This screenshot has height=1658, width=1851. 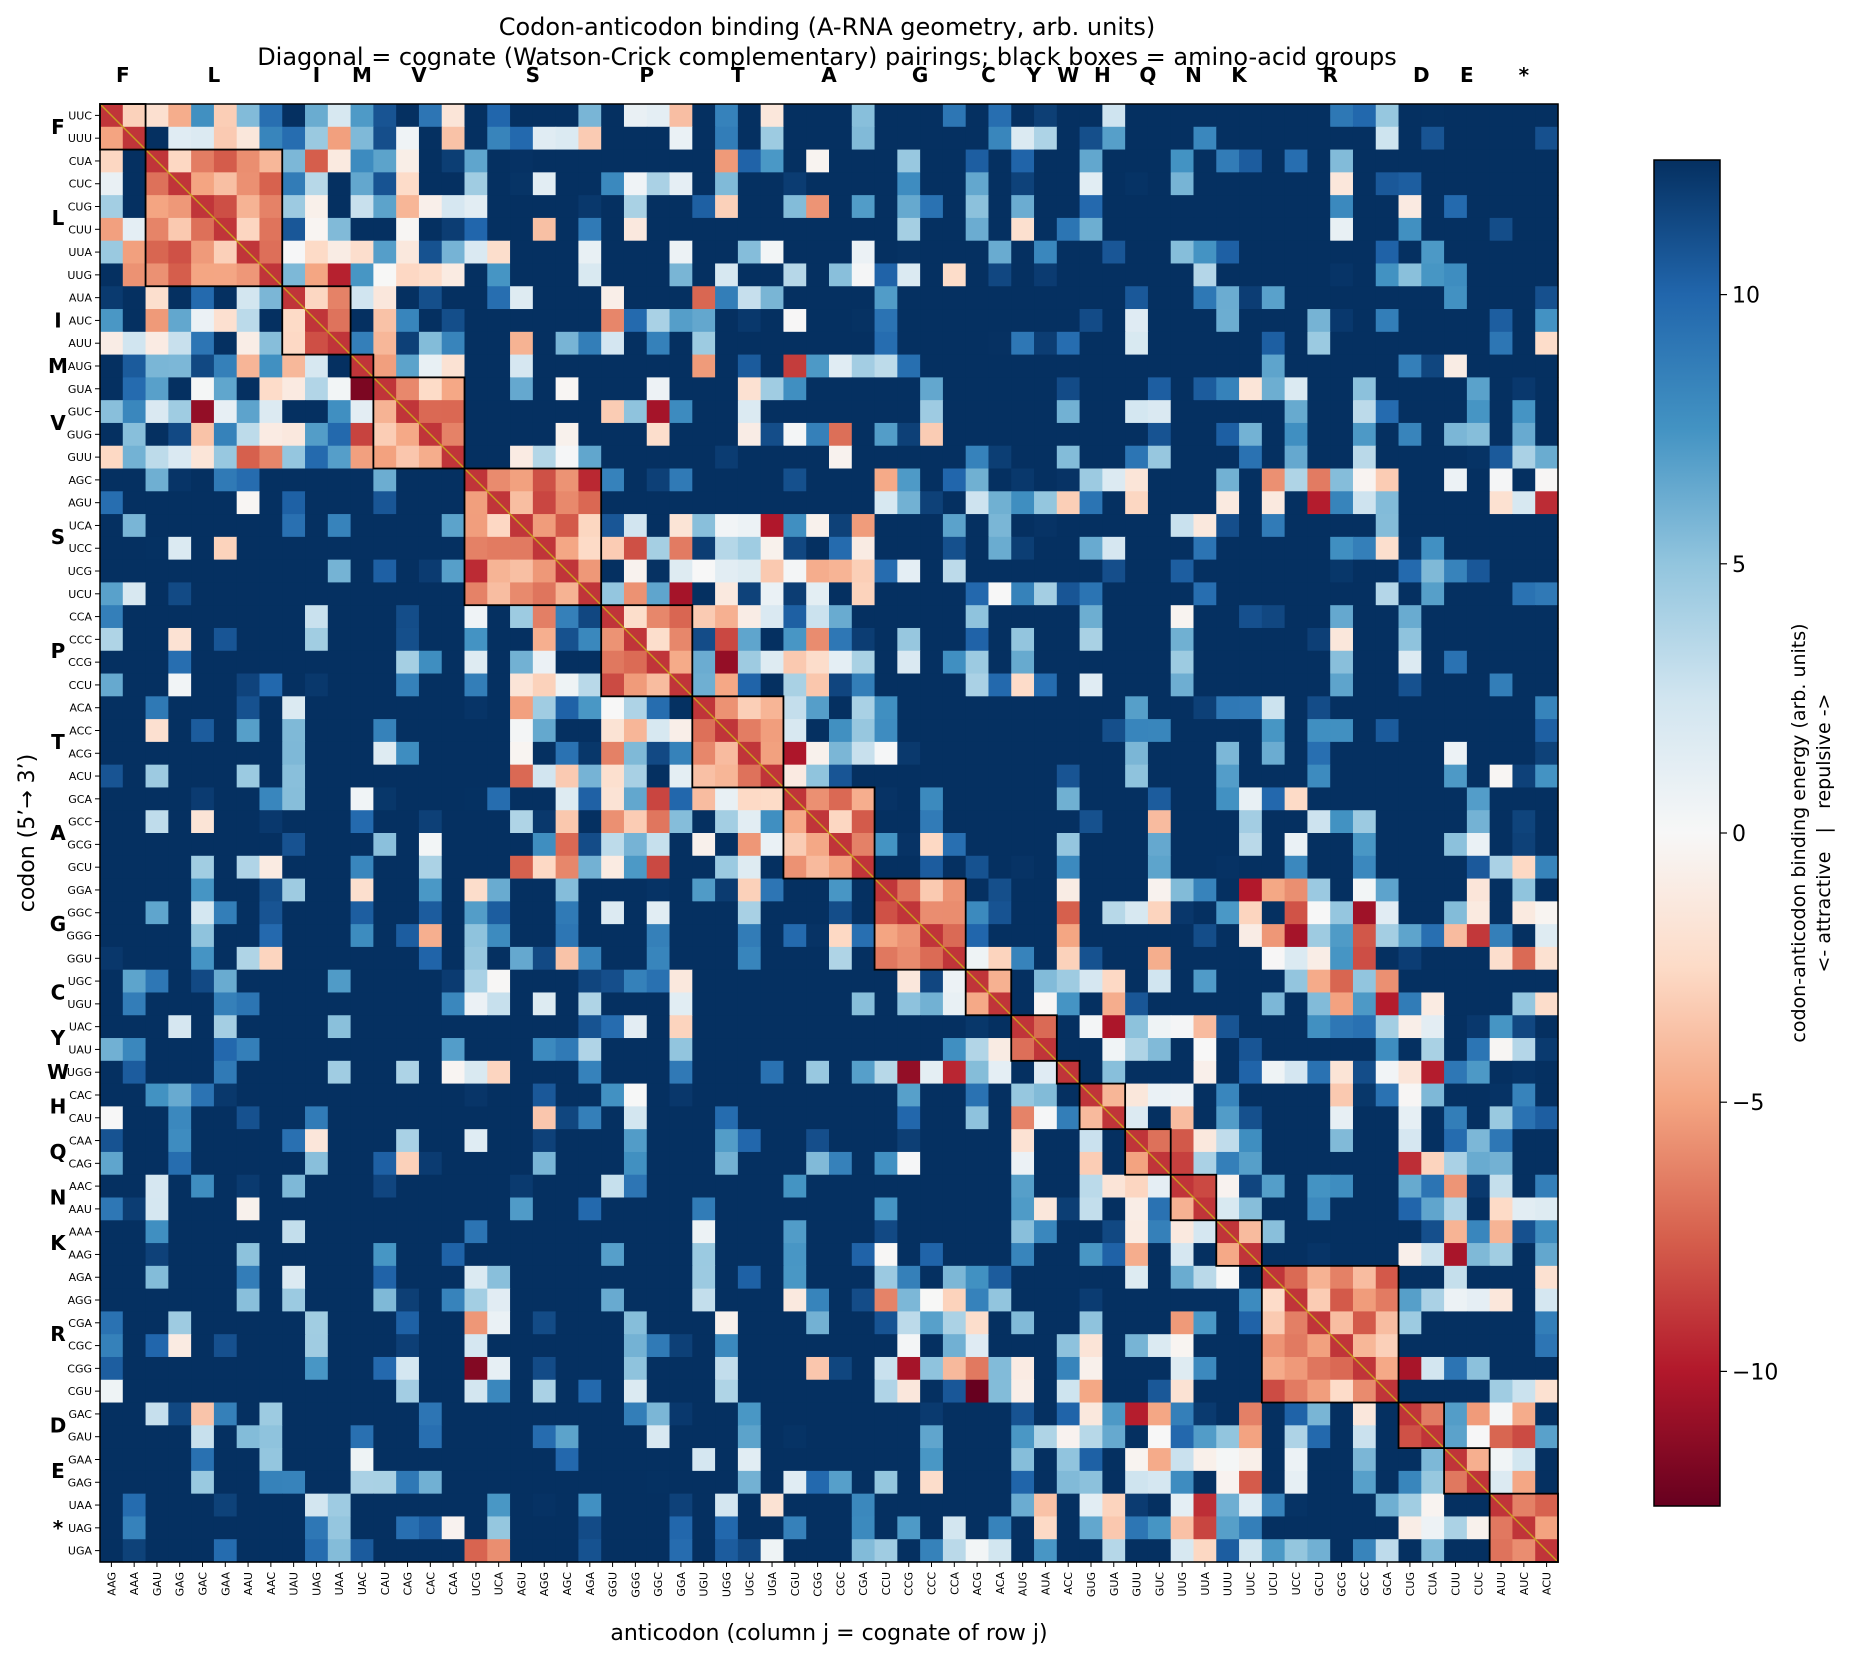 What do you see at coordinates (1068, 1072) in the screenshot?
I see `group-box-W` at bounding box center [1068, 1072].